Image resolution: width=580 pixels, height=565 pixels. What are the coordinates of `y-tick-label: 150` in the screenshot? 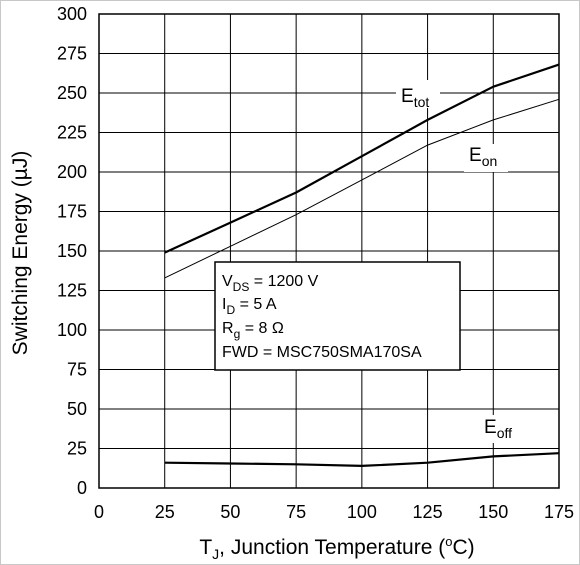 It's located at (72, 251).